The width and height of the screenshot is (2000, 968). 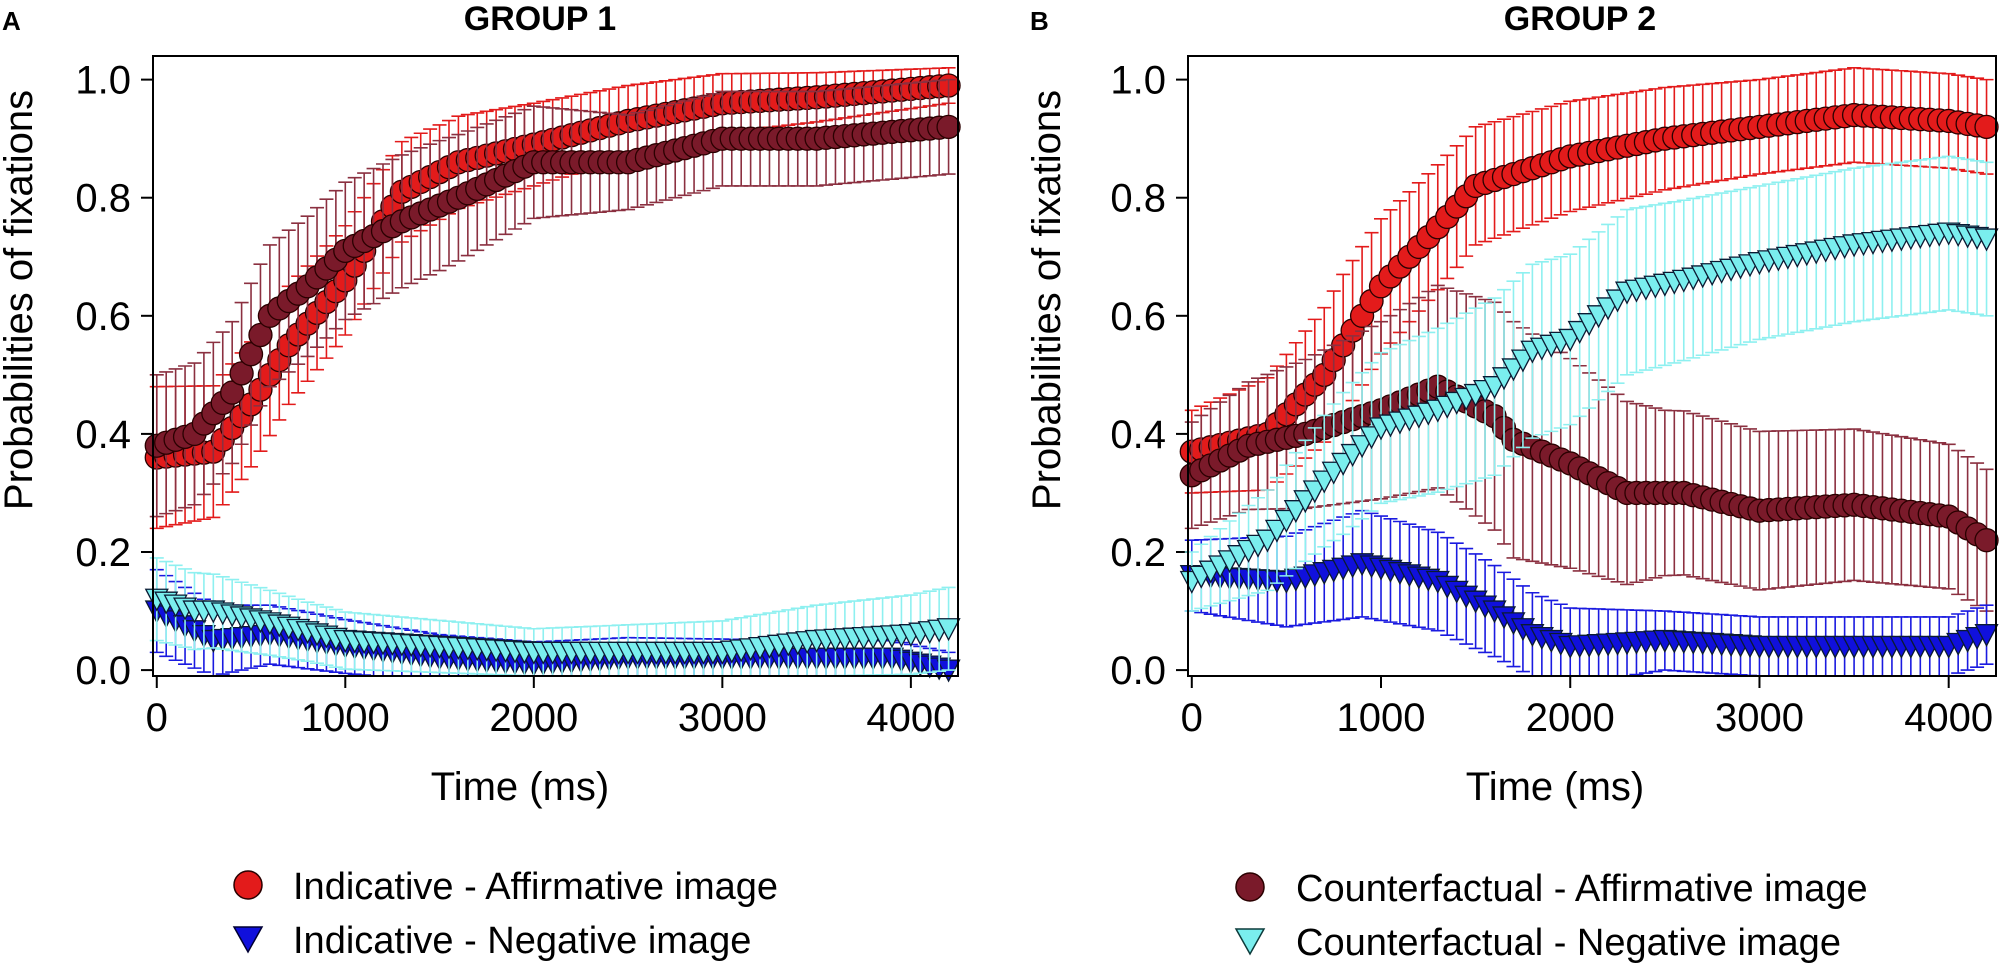 I want to click on series-counterfactual-affirmative-image, so click(x=1589, y=448).